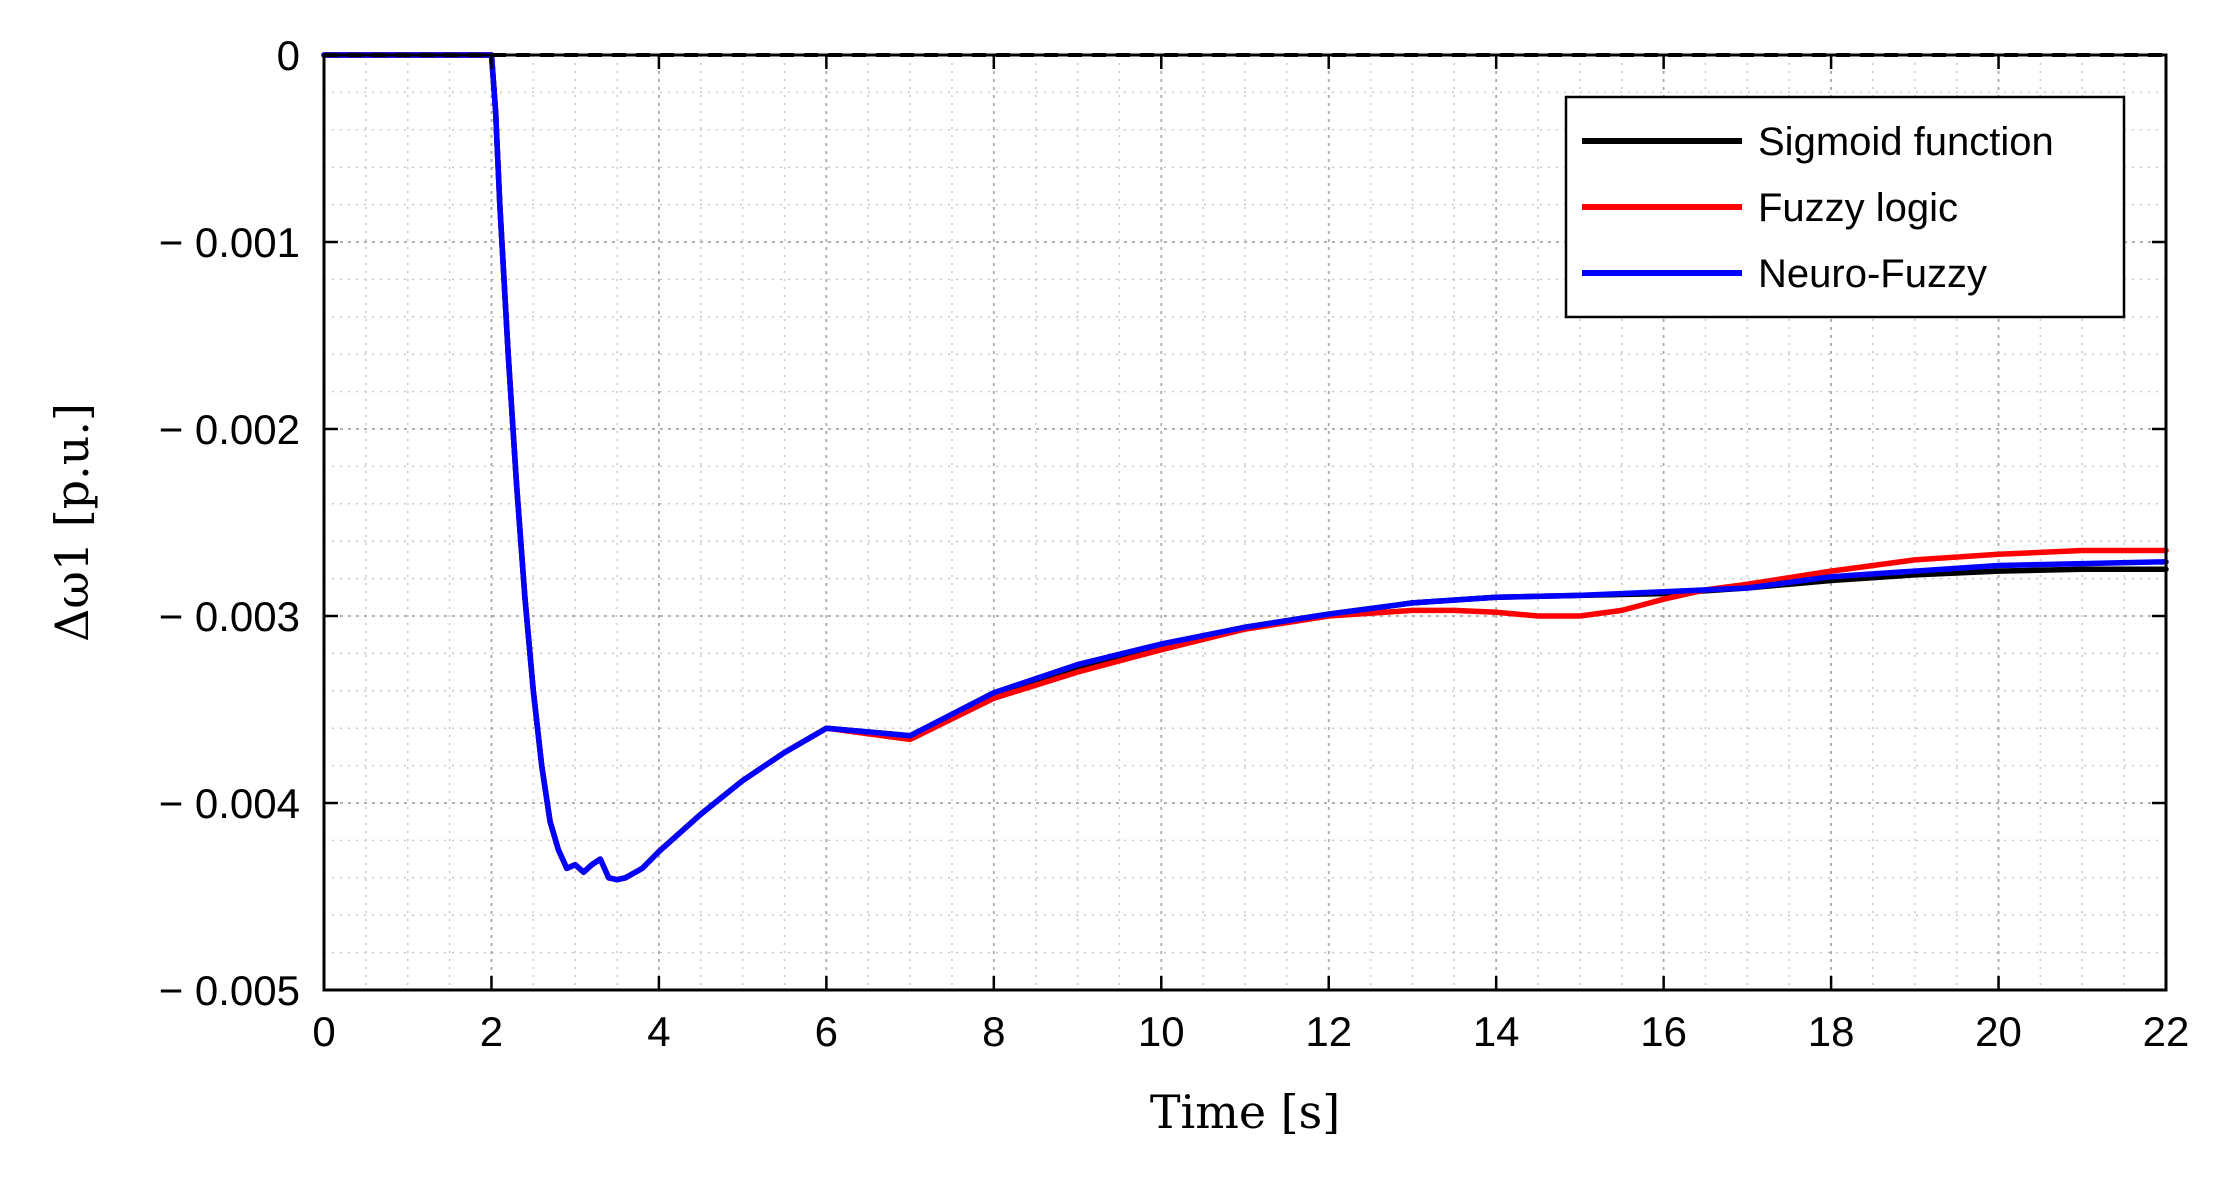 This screenshot has width=2222, height=1179. Describe the element at coordinates (323, 1031) in the screenshot. I see `x-tick-label: 0` at that location.